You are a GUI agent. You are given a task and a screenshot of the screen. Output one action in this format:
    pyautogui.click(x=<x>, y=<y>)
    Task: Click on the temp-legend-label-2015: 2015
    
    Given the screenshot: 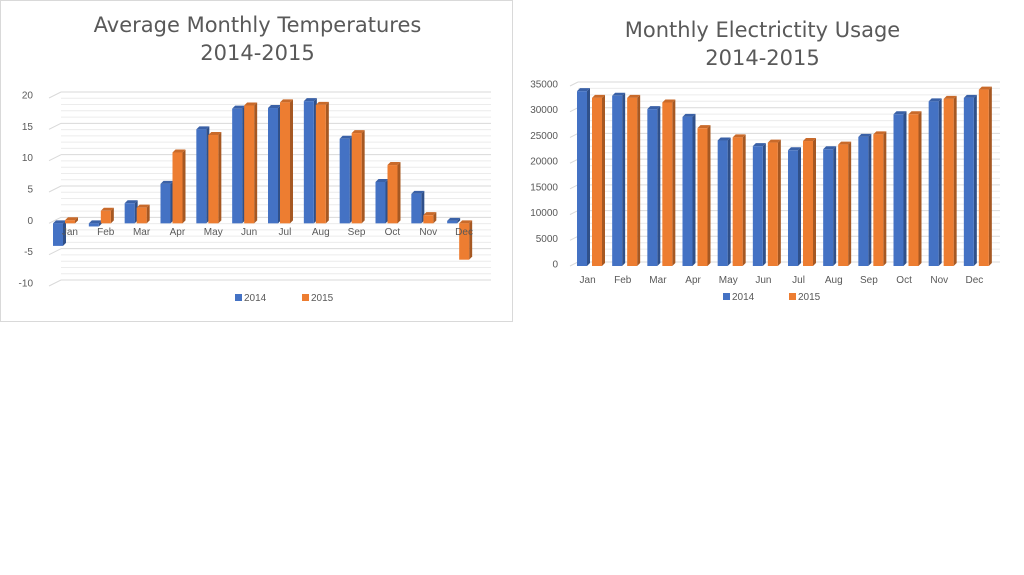 What is the action you would take?
    pyautogui.click(x=322, y=298)
    